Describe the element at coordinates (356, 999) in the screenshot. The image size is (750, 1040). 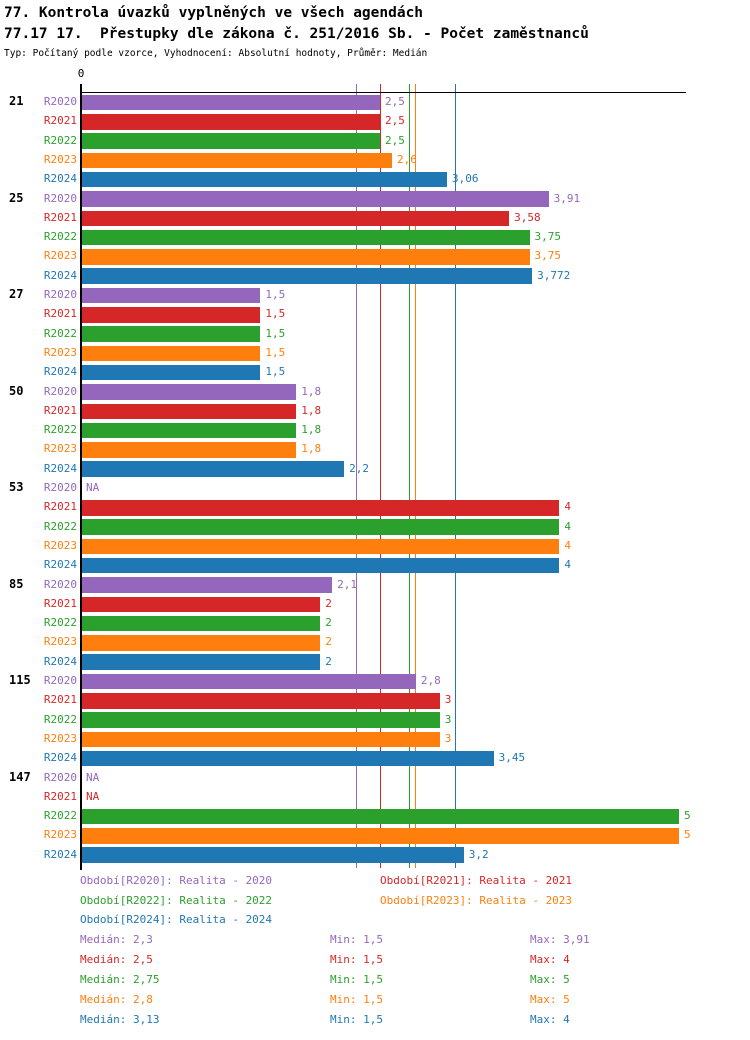
I see `stat-min-R2023: Min: 1,5` at that location.